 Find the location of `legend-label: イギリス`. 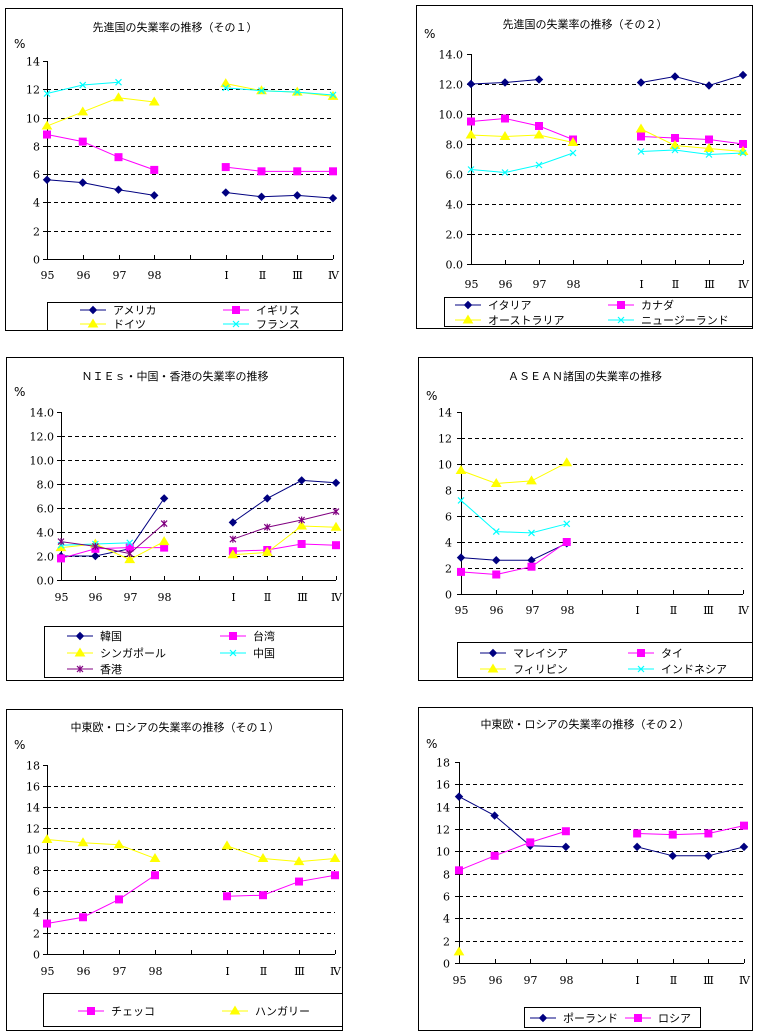

legend-label: イギリス is located at coordinates (278, 310).